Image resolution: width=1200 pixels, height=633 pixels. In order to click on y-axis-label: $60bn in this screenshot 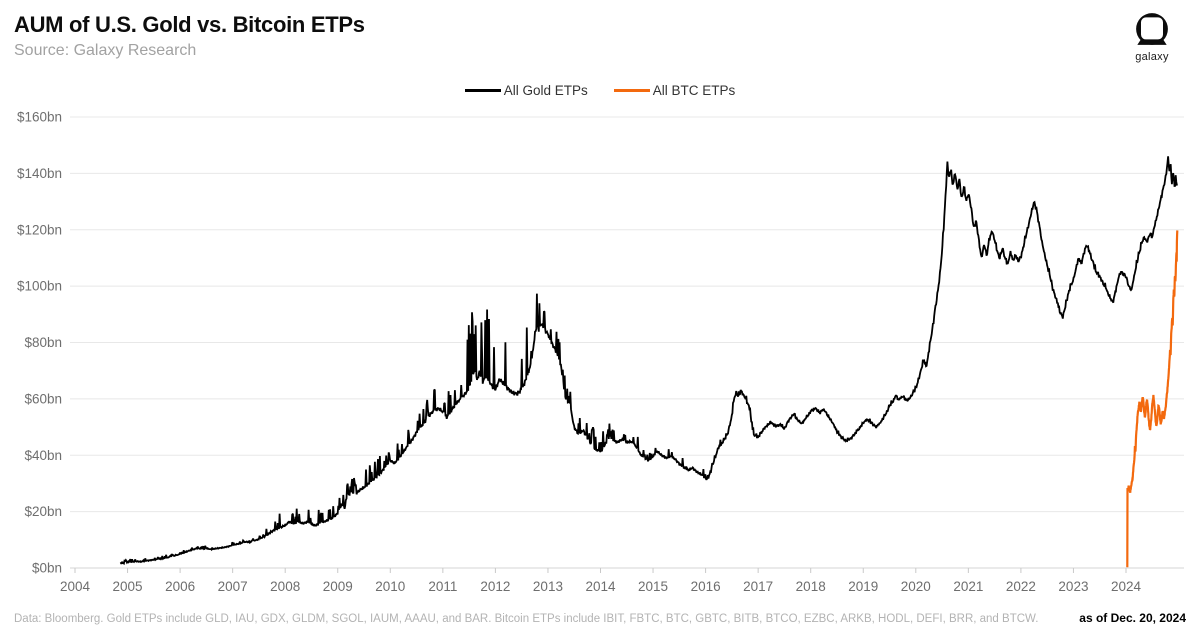, I will do `click(43, 398)`.